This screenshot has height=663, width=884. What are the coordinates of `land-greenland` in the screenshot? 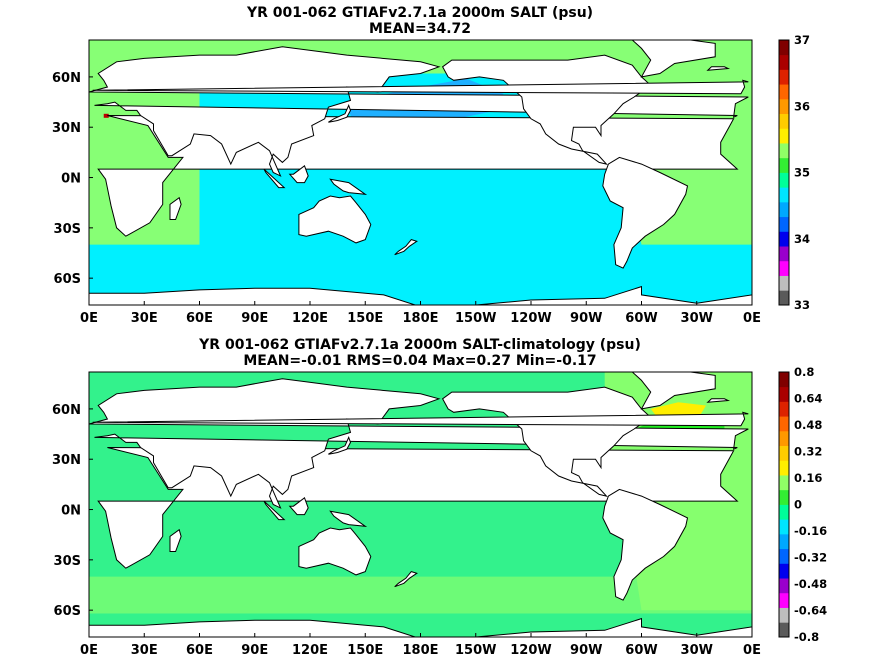 It's located at (673, 391).